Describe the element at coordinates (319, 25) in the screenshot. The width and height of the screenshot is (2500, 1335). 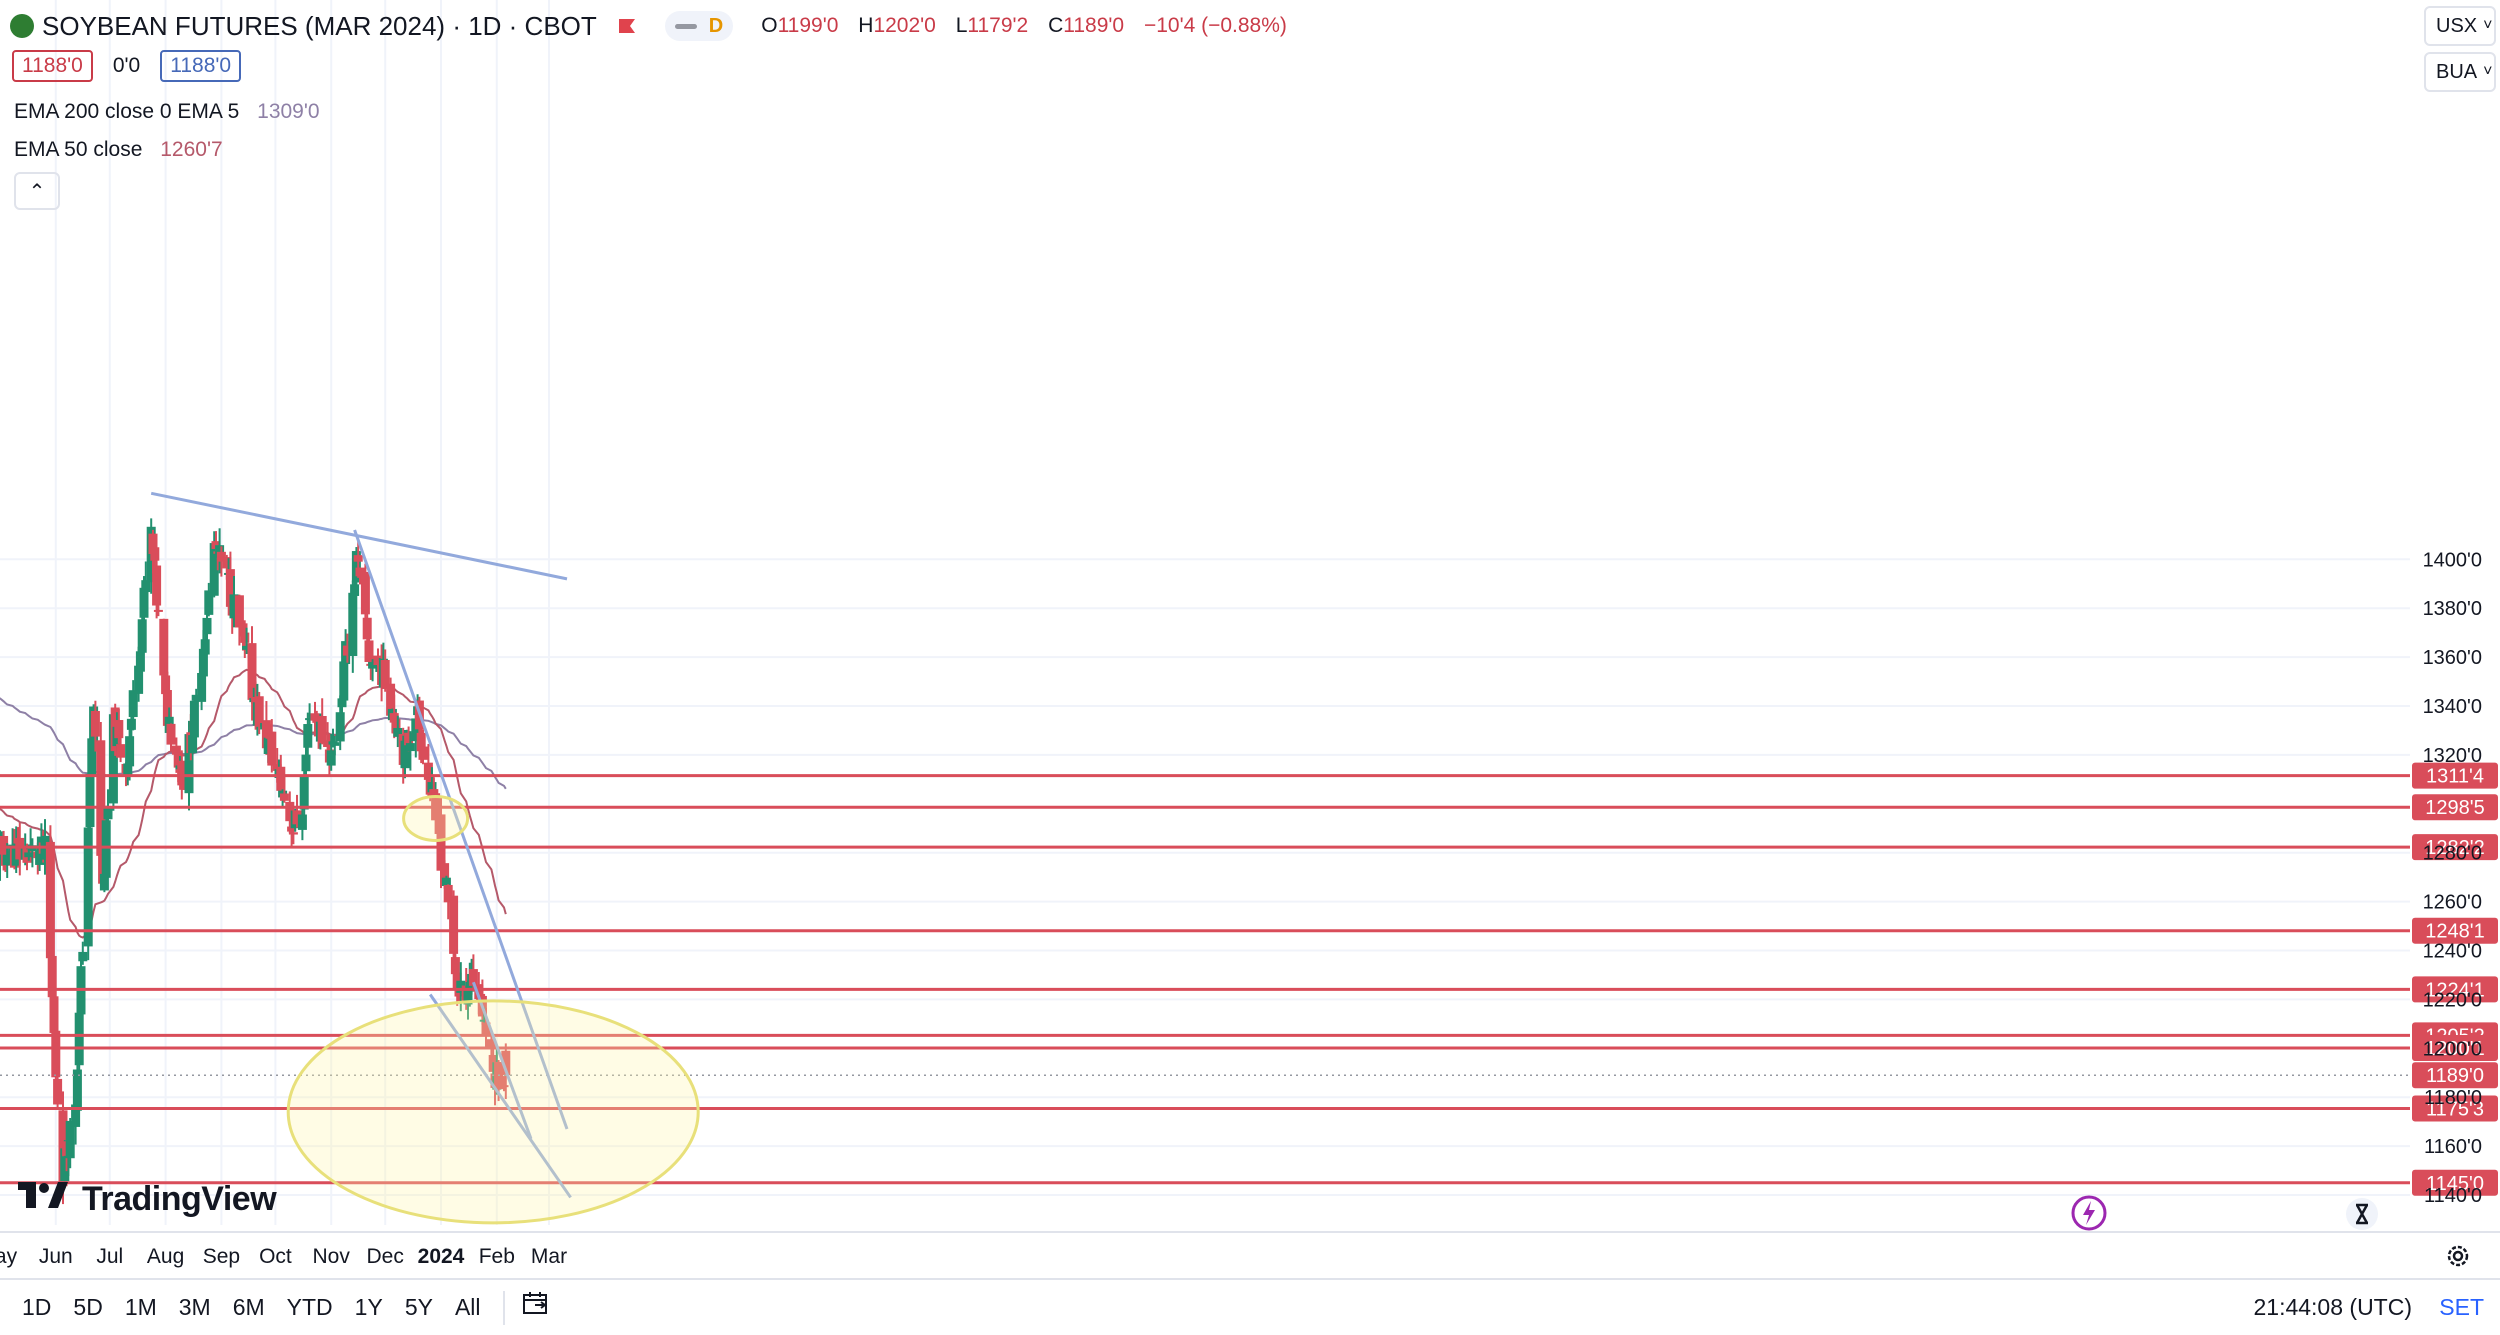
I see `symbol-title: SOYBEAN FUTURES (MAR 2024) · 1D · CBOT` at that location.